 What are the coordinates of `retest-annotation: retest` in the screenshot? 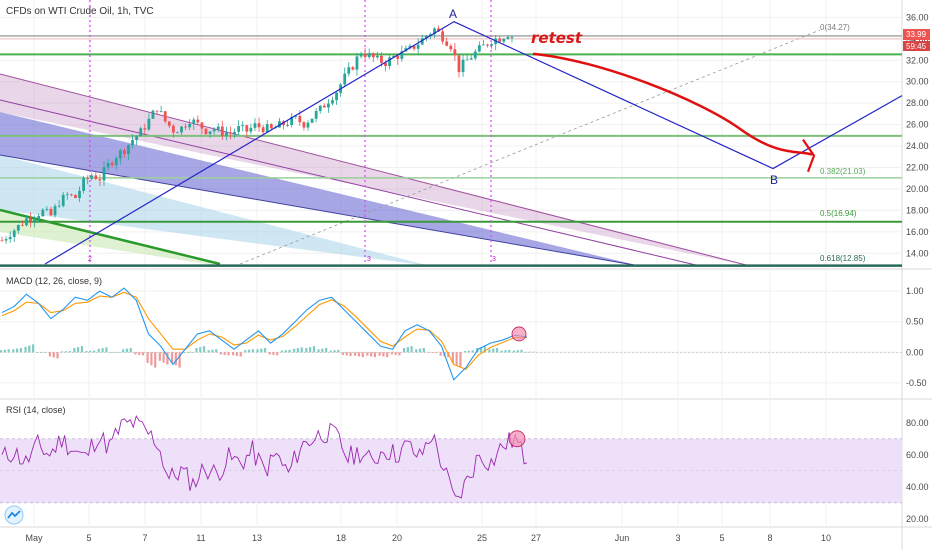 It's located at (557, 38).